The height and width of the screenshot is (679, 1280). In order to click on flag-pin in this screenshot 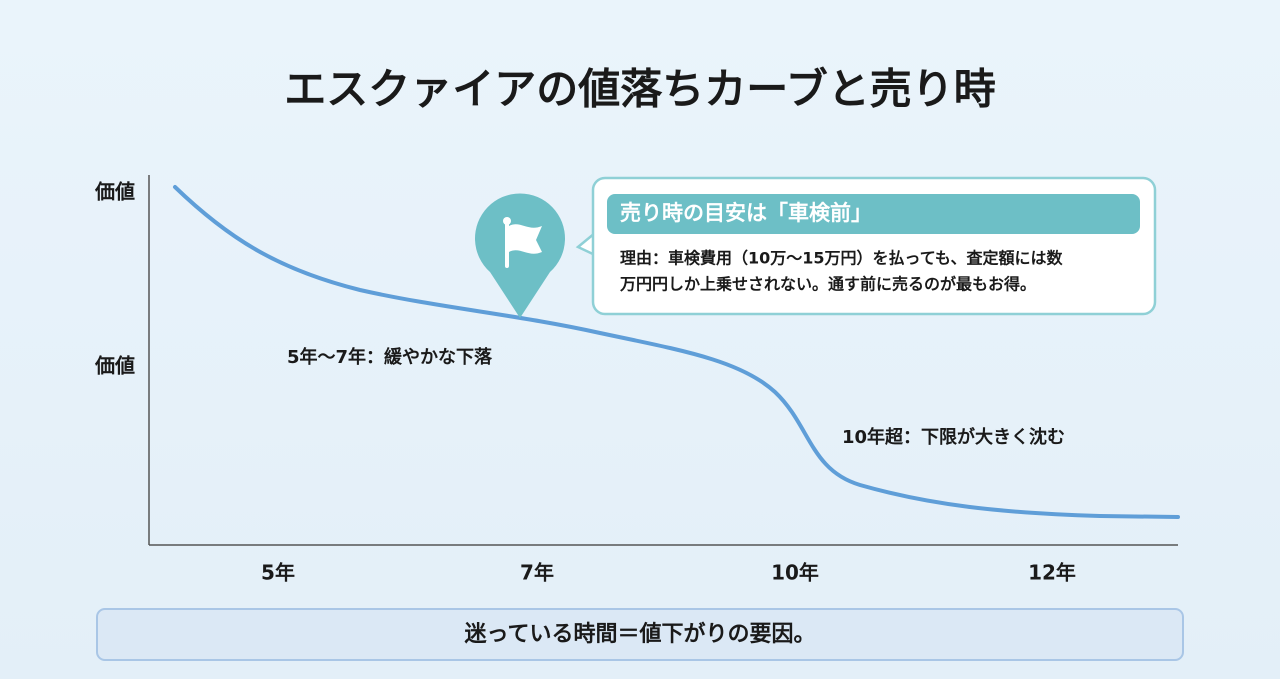, I will do `click(520, 255)`.